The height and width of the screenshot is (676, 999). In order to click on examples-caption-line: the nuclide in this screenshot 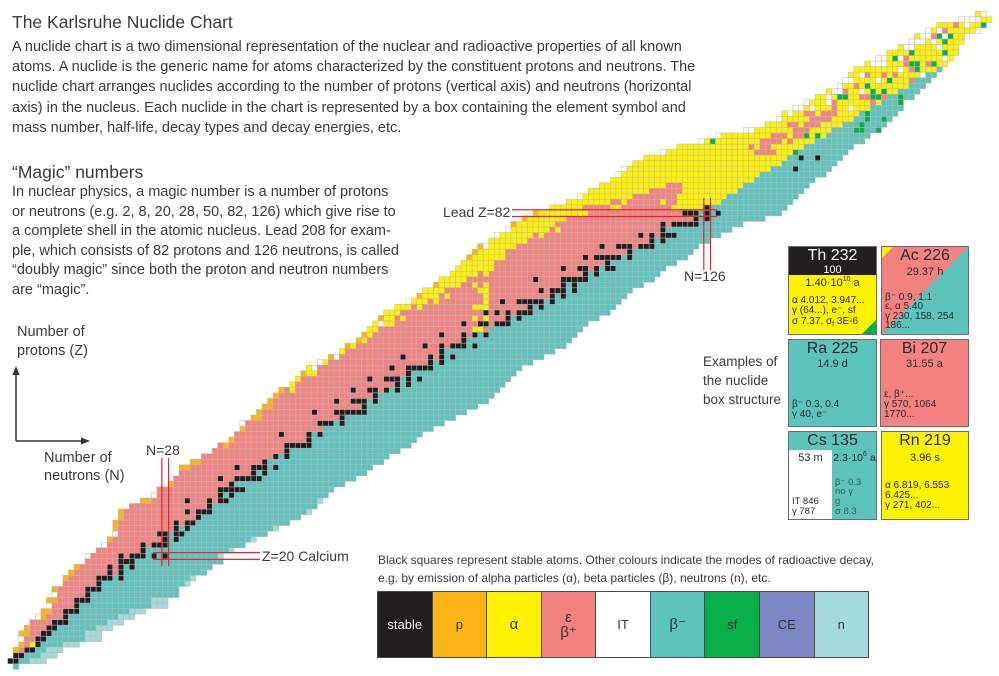, I will do `click(736, 381)`.